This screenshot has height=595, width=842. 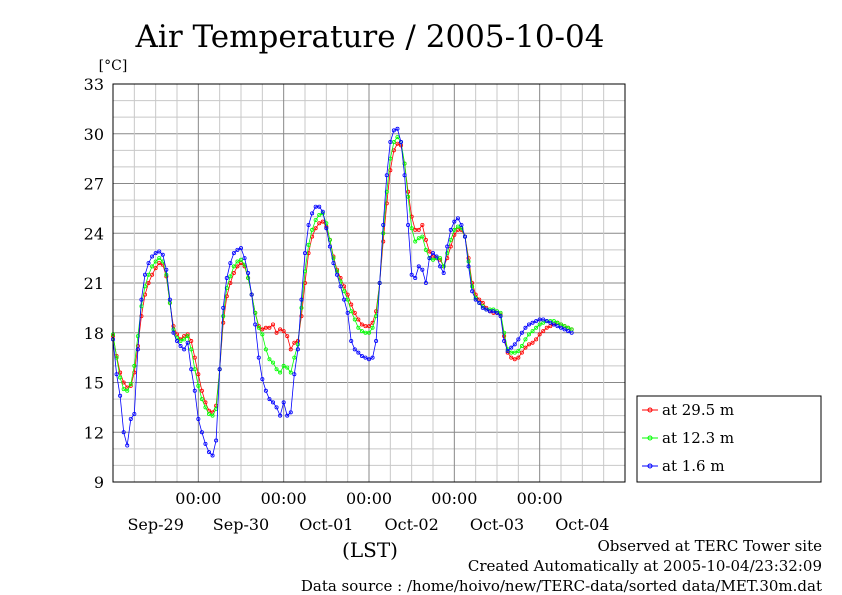 What do you see at coordinates (698, 410) in the screenshot?
I see `legend-label-1: at 29.5 m` at bounding box center [698, 410].